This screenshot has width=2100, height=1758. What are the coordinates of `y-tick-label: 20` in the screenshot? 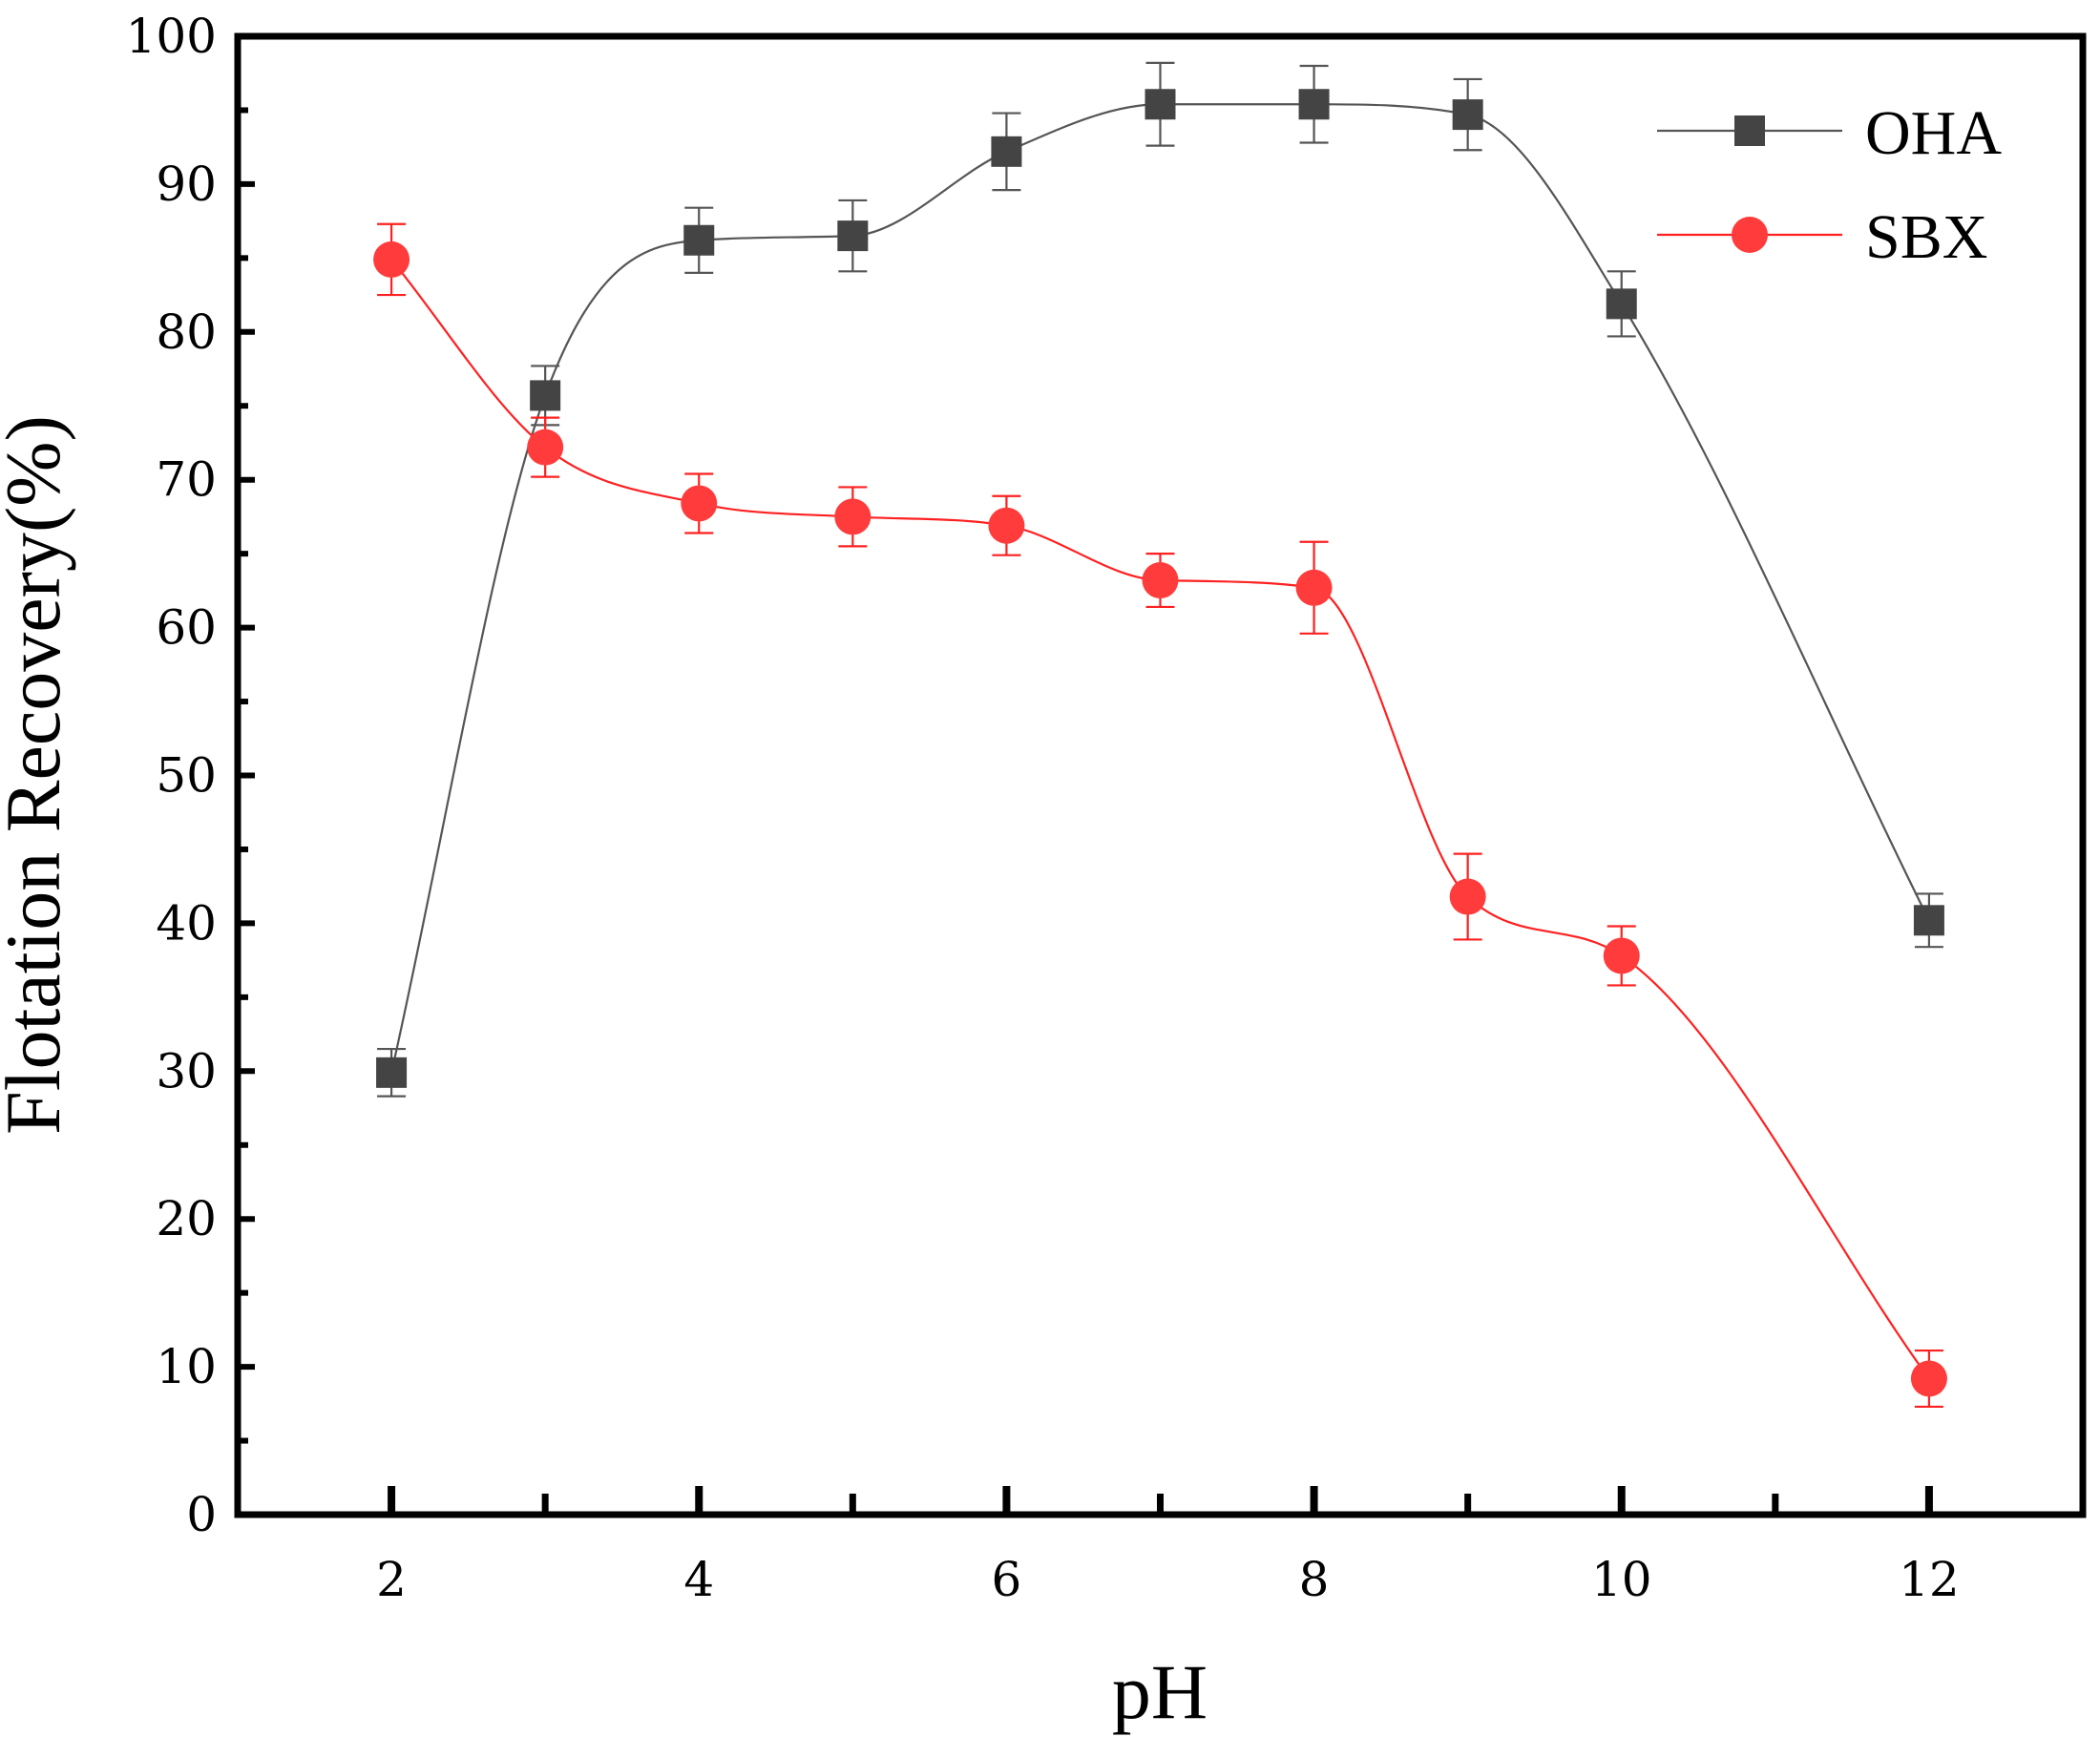 It's located at (186, 1218).